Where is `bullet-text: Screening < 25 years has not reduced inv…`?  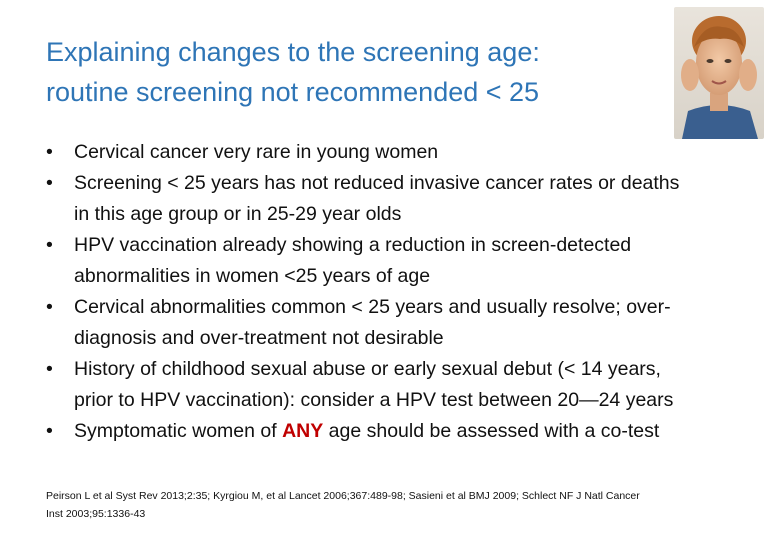
bullet-text: Screening < 25 years has not reduced inv… is located at coordinates (377, 183).